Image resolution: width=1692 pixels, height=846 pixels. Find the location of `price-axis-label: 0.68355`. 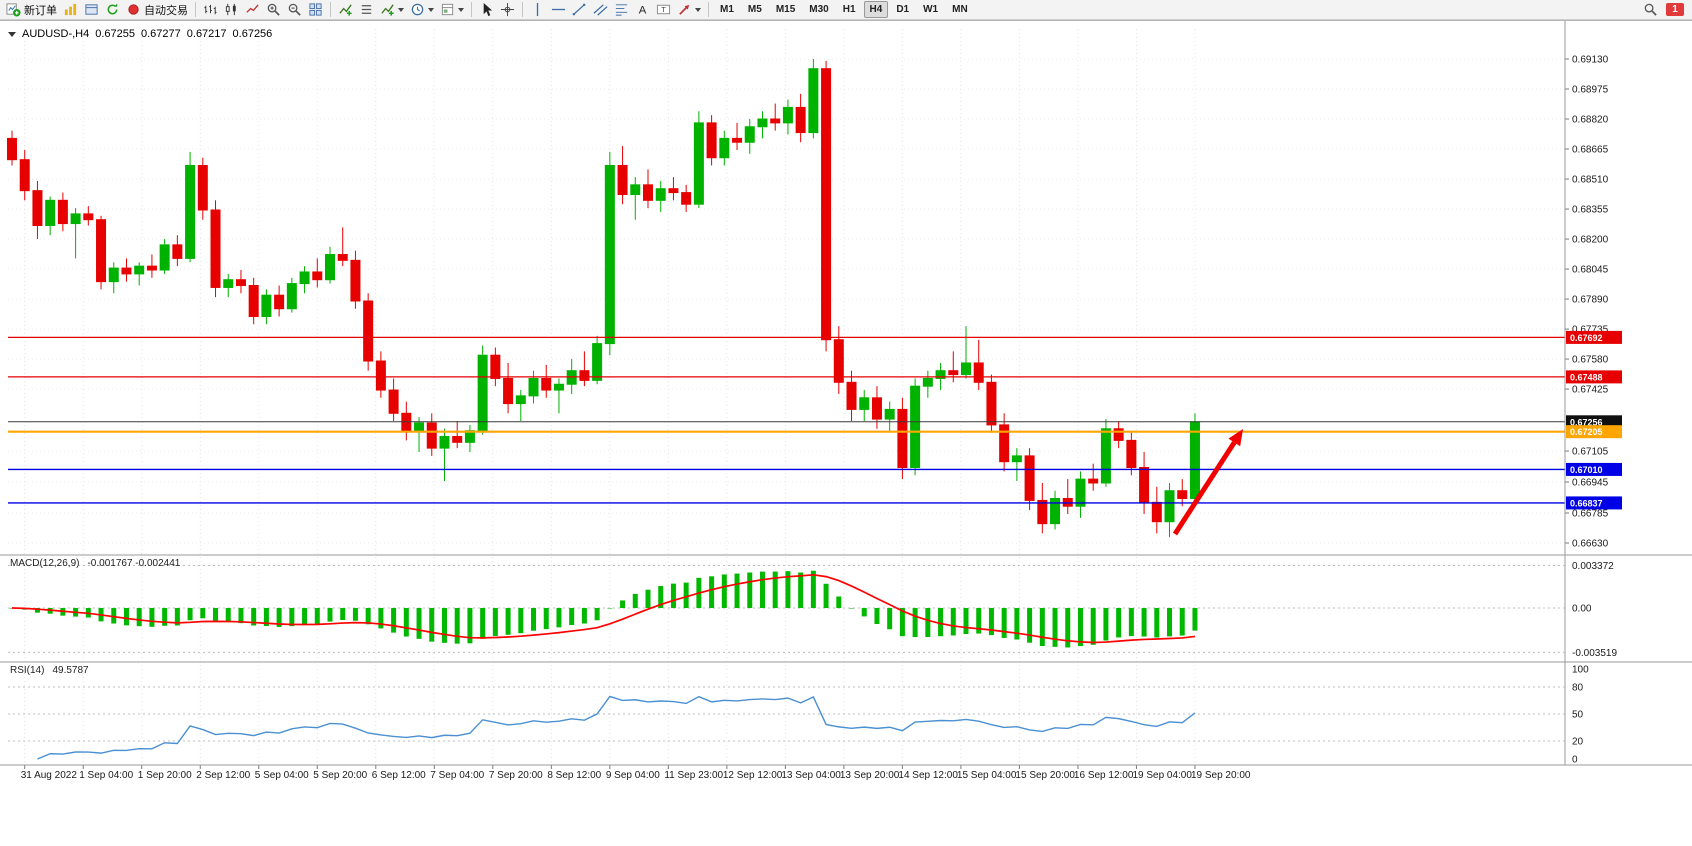

price-axis-label: 0.68355 is located at coordinates (1590, 210).